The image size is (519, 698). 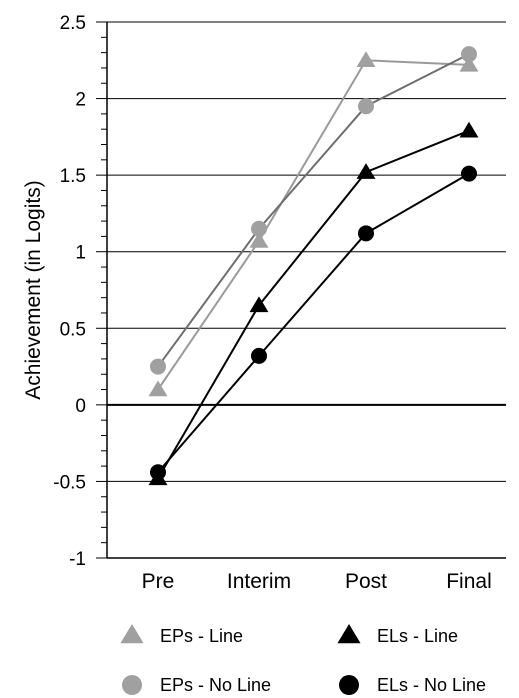 I want to click on y-tick-label: 1.5, so click(x=73, y=176).